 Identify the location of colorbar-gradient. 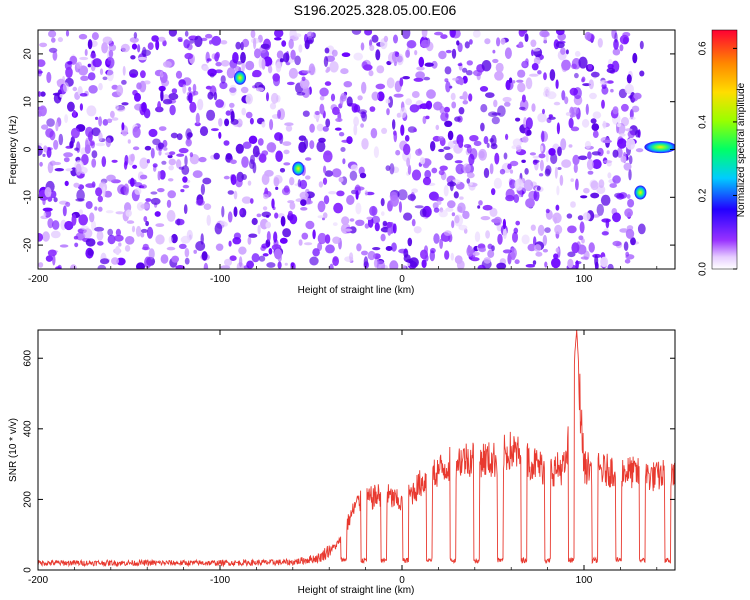
(724, 149).